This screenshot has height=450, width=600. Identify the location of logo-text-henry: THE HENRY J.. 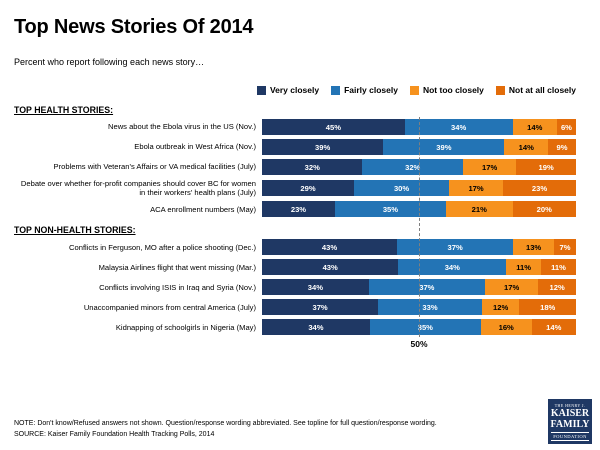
(570, 405).